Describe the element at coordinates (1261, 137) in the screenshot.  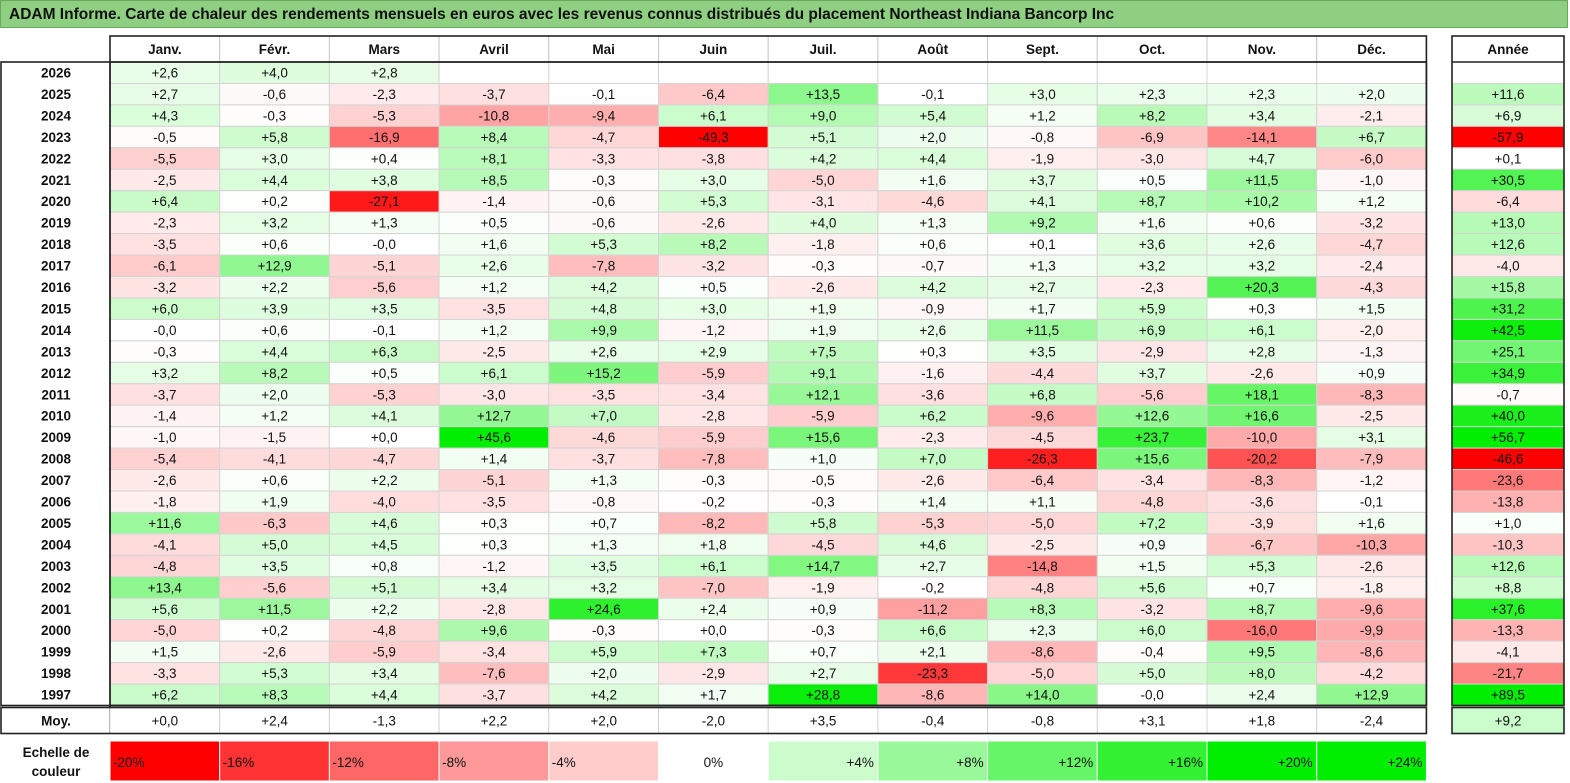
I see `cell-value-label: -14,1` at that location.